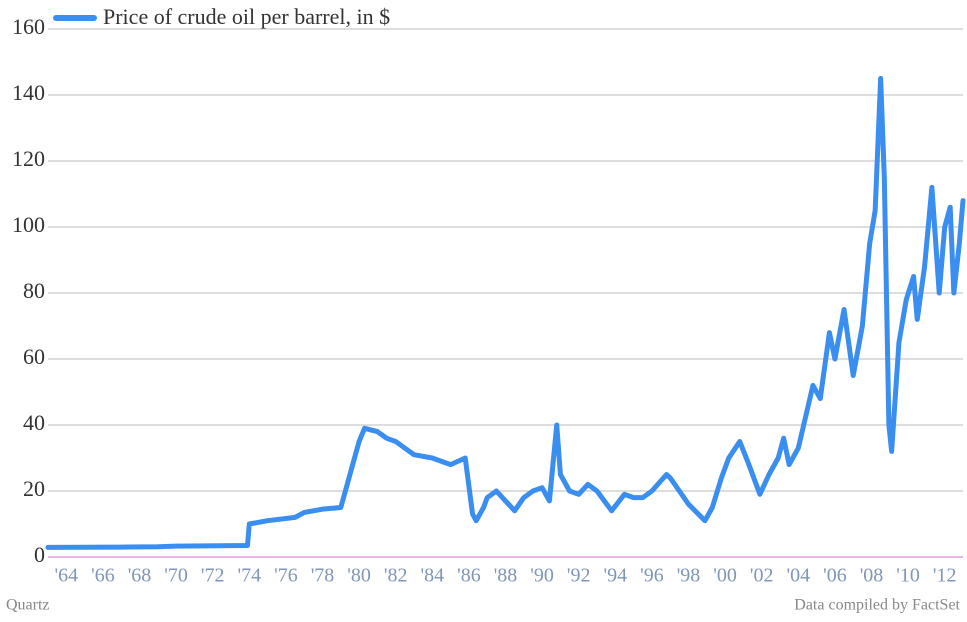  What do you see at coordinates (762, 576) in the screenshot?
I see `x-tick-label: '02` at bounding box center [762, 576].